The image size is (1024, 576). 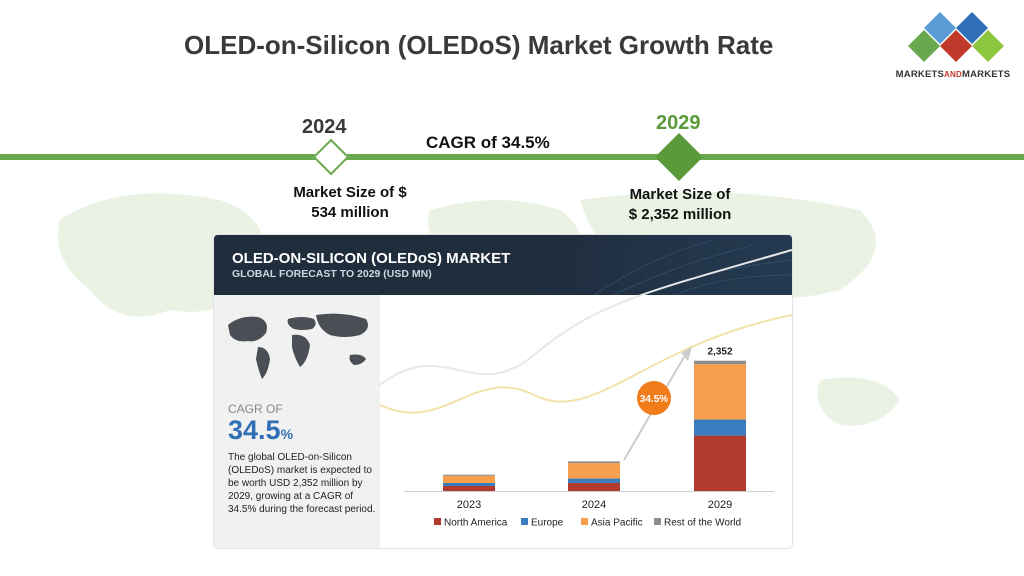 I want to click on cagr-big-number: 34.5, so click(x=254, y=430).